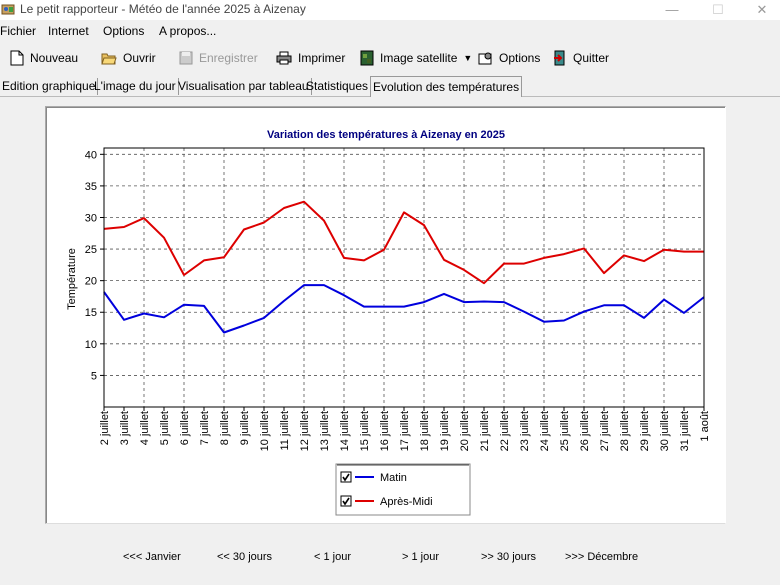  What do you see at coordinates (585, 431) in the screenshot?
I see `x-tick-label: 26 juillet` at bounding box center [585, 431].